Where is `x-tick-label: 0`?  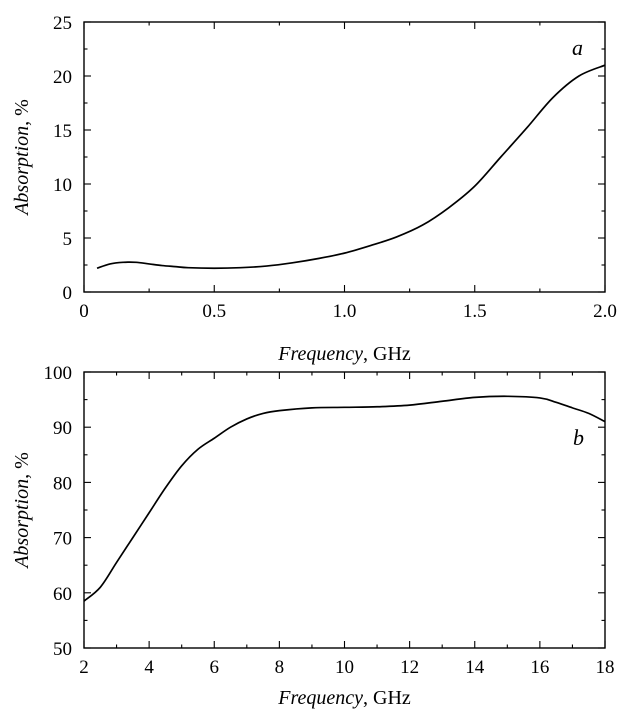
x-tick-label: 0 is located at coordinates (84, 311).